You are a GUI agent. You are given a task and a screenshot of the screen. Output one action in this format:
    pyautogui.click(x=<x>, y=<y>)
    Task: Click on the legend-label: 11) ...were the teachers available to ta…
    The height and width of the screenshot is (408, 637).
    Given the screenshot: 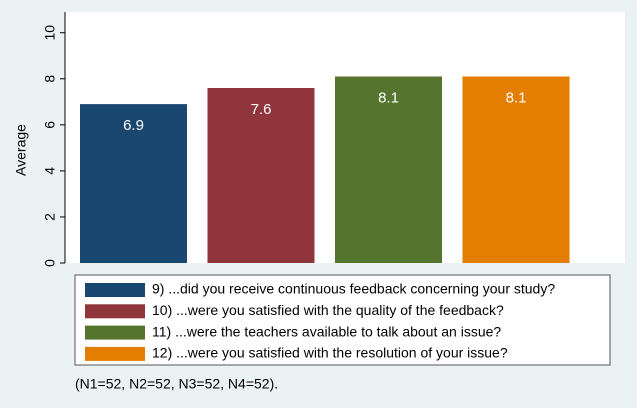 What is the action you would take?
    pyautogui.click(x=326, y=331)
    